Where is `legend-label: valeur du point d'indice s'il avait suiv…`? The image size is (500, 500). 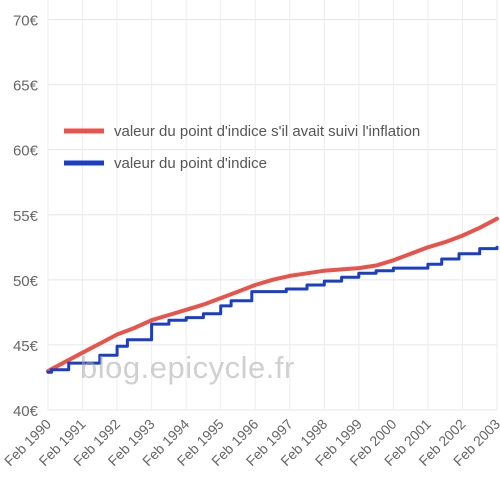 legend-label: valeur du point d'indice s'il avait suiv… is located at coordinates (267, 131).